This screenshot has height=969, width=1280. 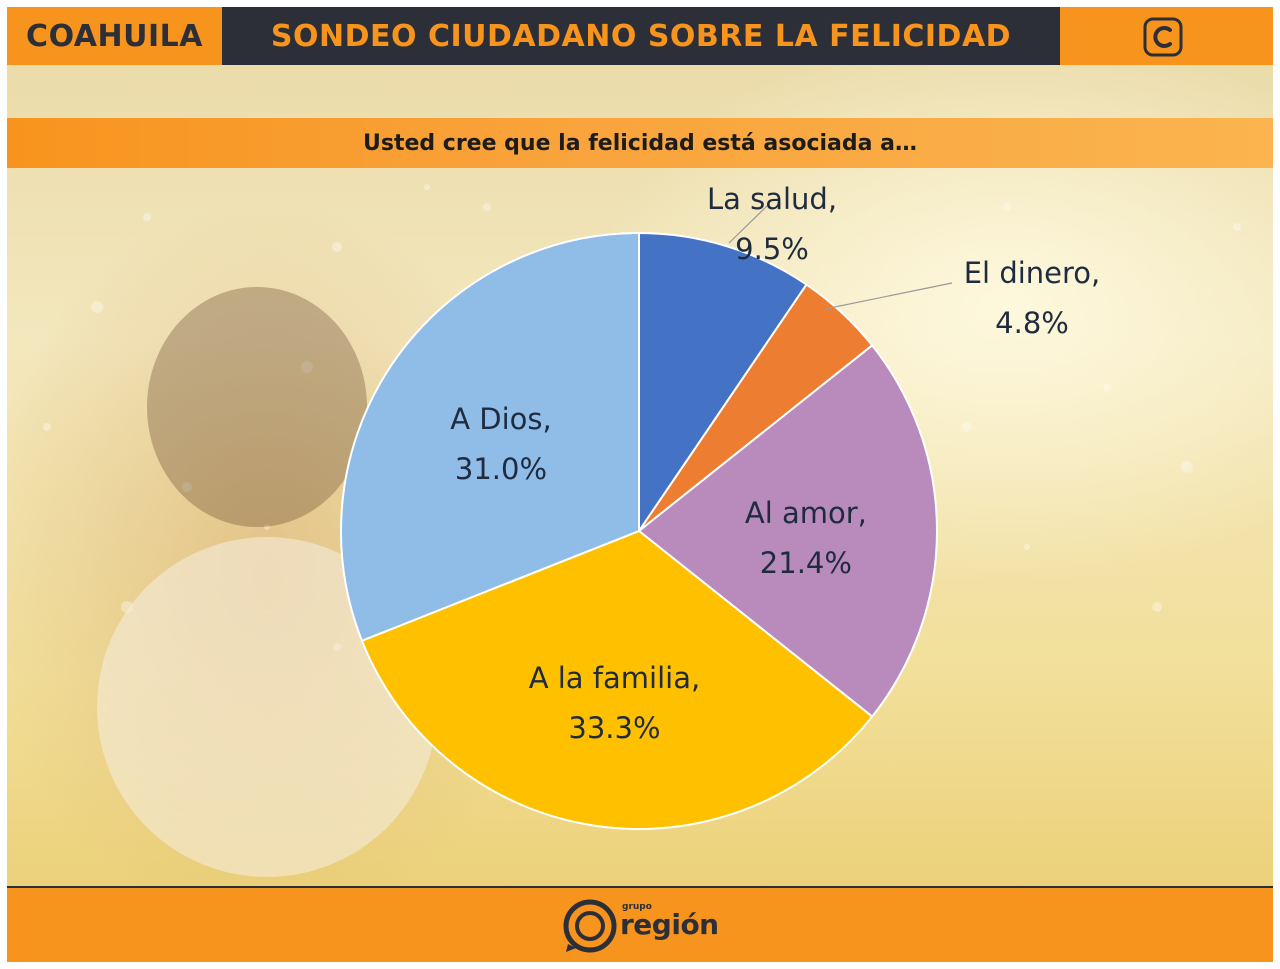 What do you see at coordinates (888, 296) in the screenshot?
I see `leader-line-el-dinero` at bounding box center [888, 296].